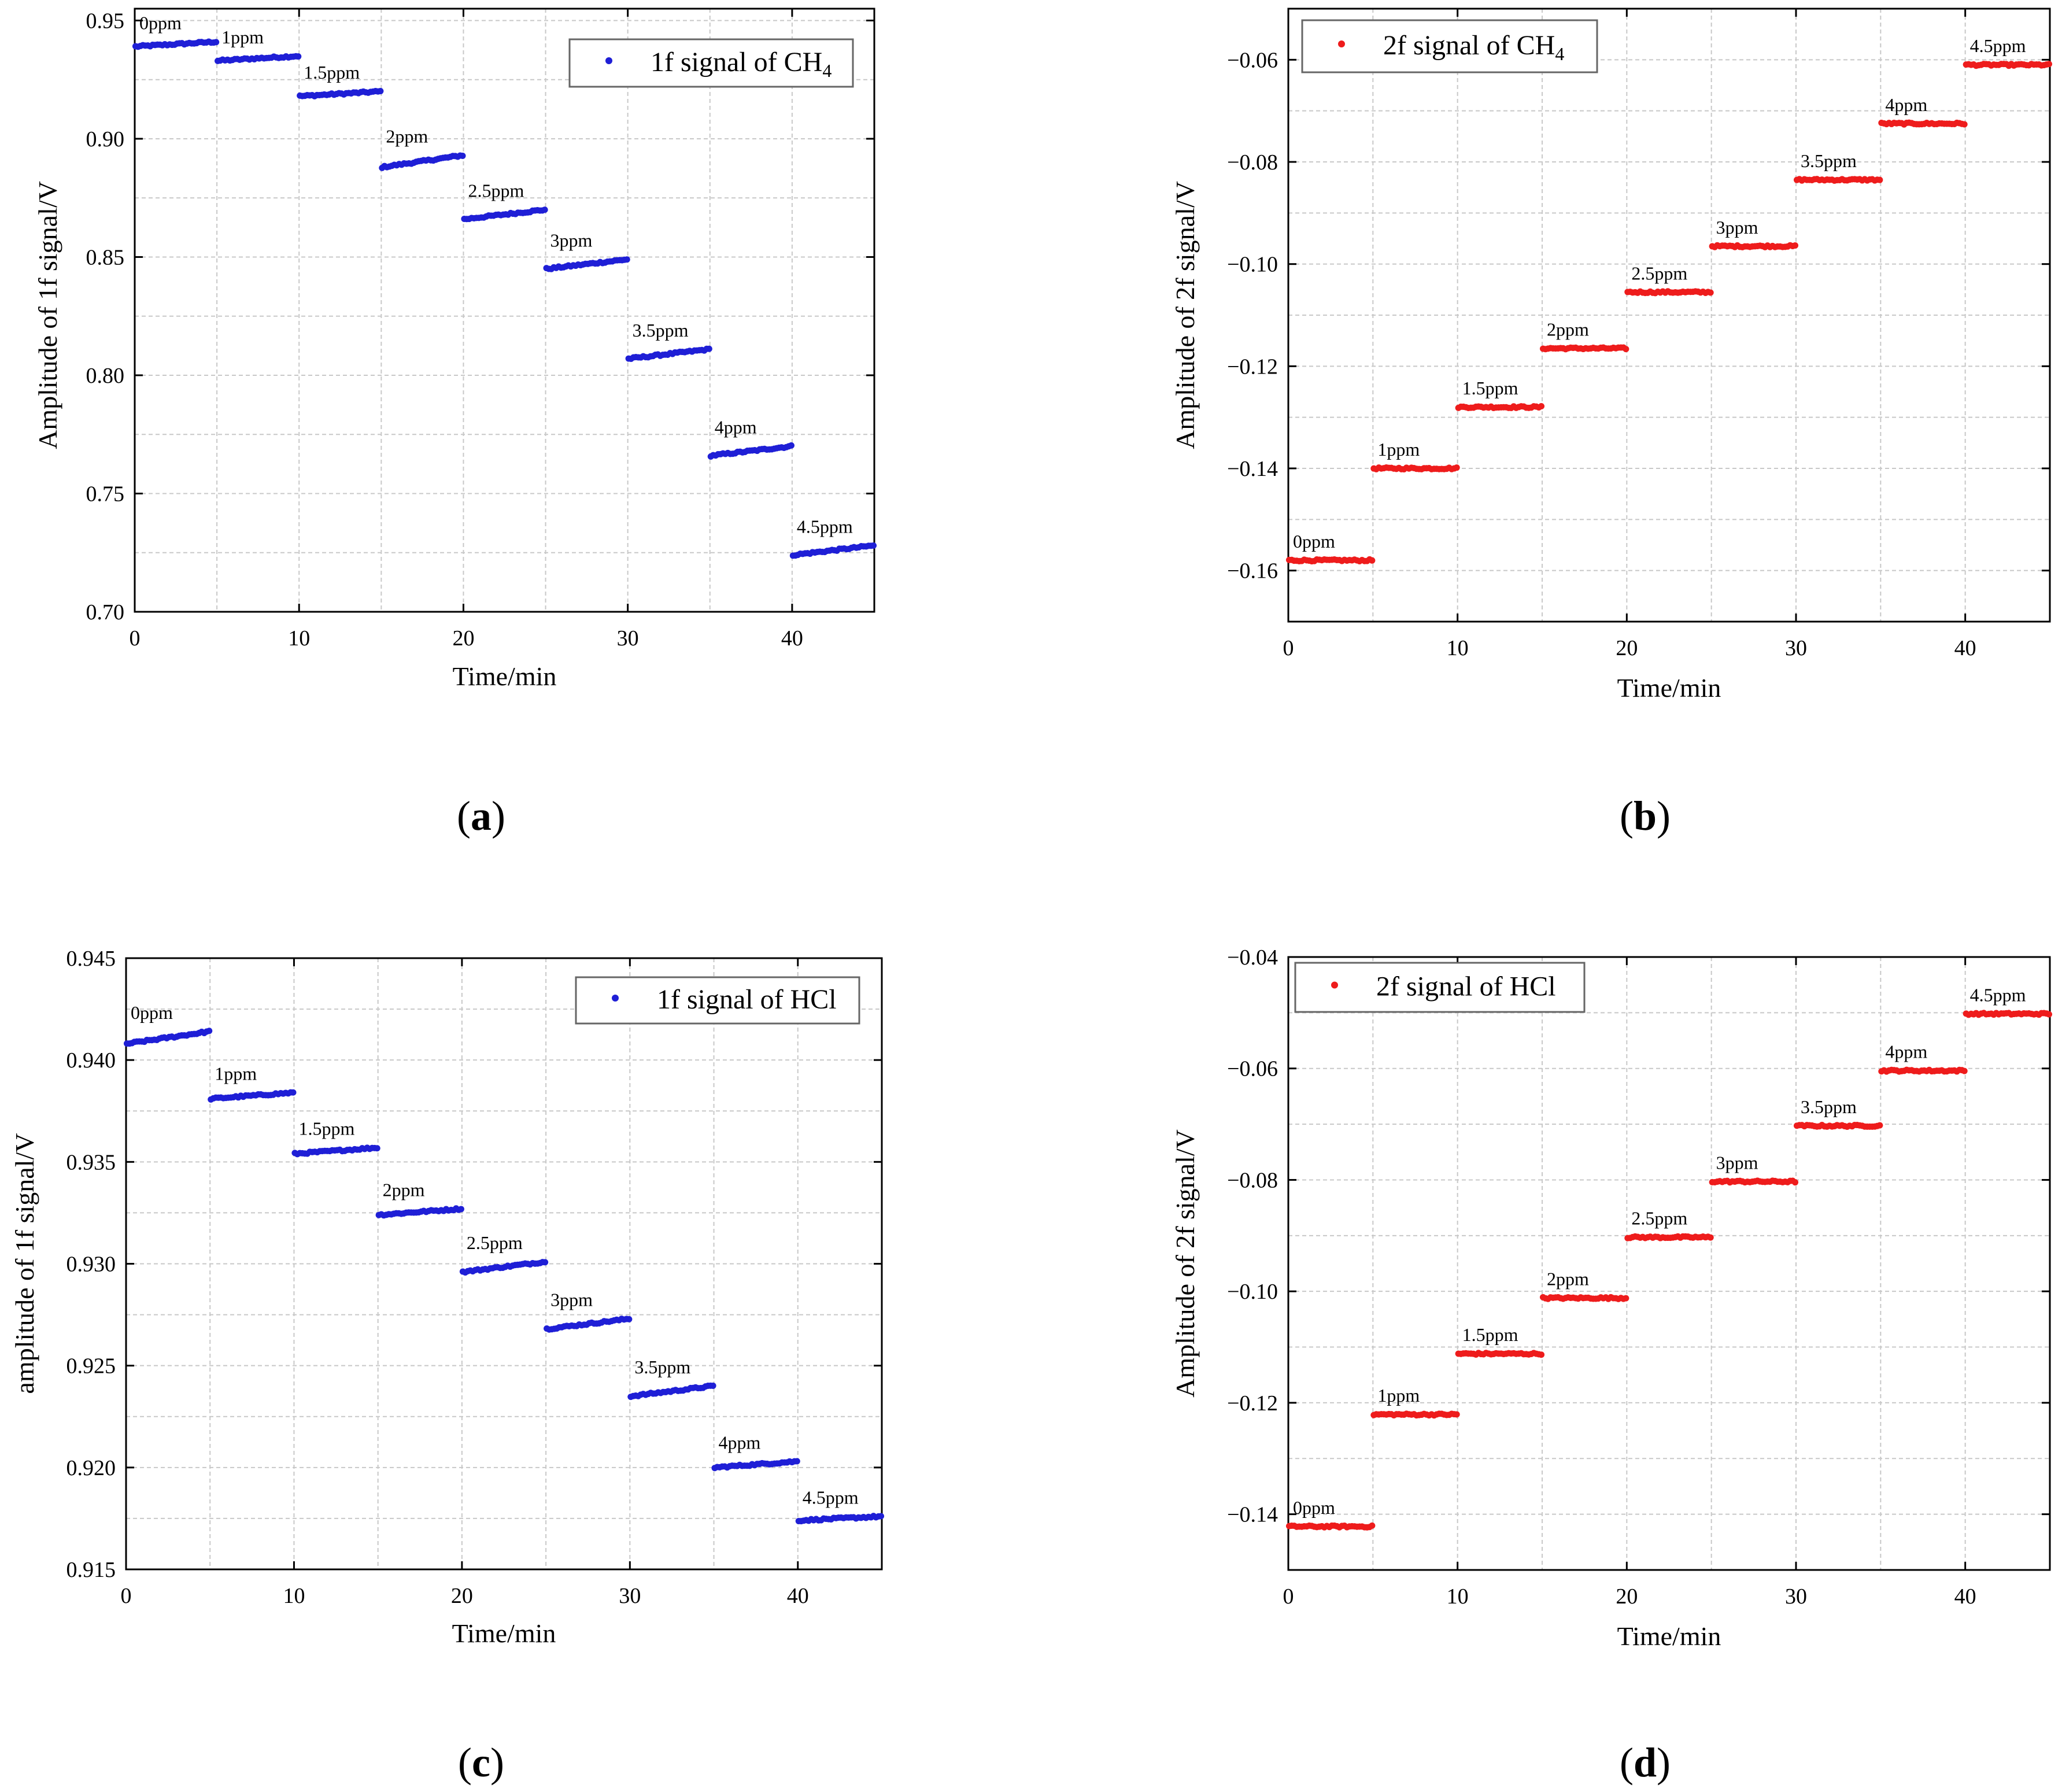 Image resolution: width=2062 pixels, height=1792 pixels. What do you see at coordinates (1331, 1514) in the screenshot?
I see `data-segment-0ppm: 0ppm` at bounding box center [1331, 1514].